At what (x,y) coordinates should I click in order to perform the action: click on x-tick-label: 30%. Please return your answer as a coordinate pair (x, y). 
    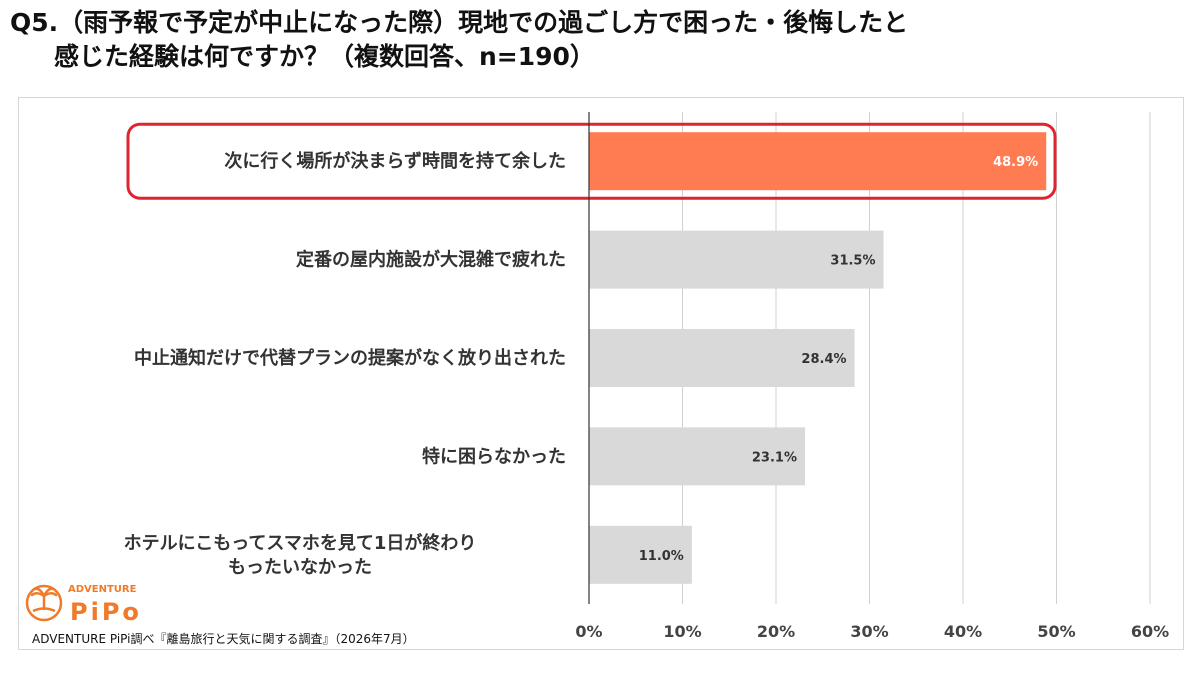
    Looking at the image, I should click on (869, 631).